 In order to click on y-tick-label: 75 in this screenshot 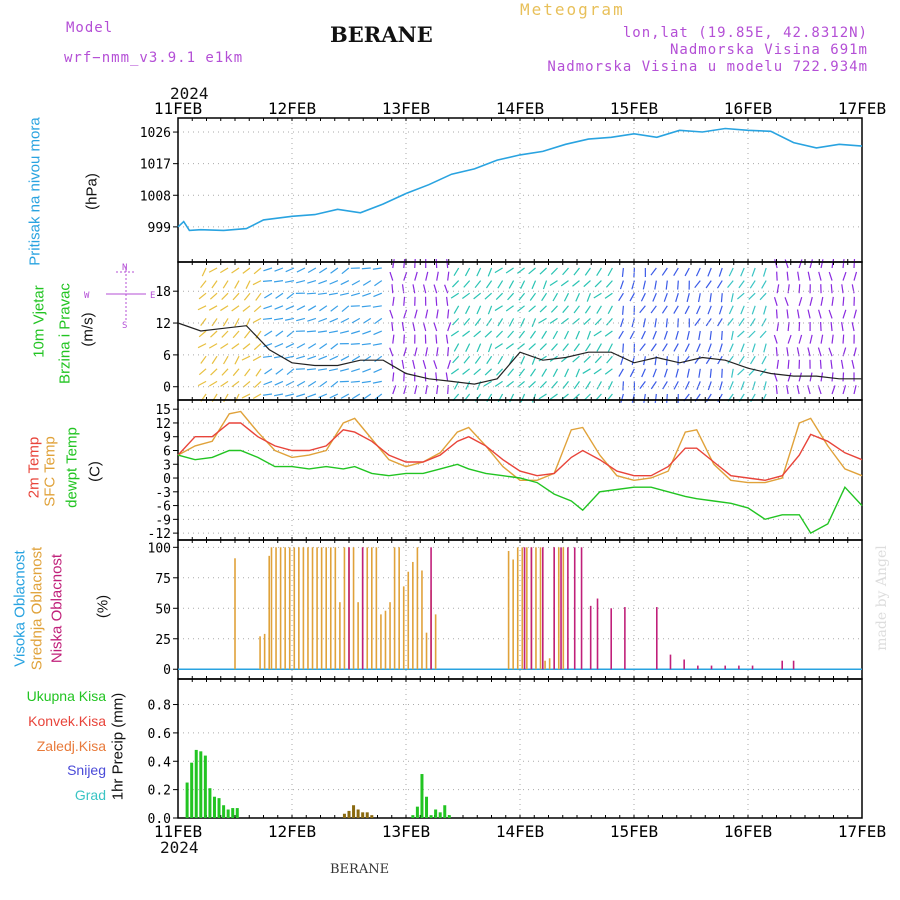, I will do `click(163, 579)`.